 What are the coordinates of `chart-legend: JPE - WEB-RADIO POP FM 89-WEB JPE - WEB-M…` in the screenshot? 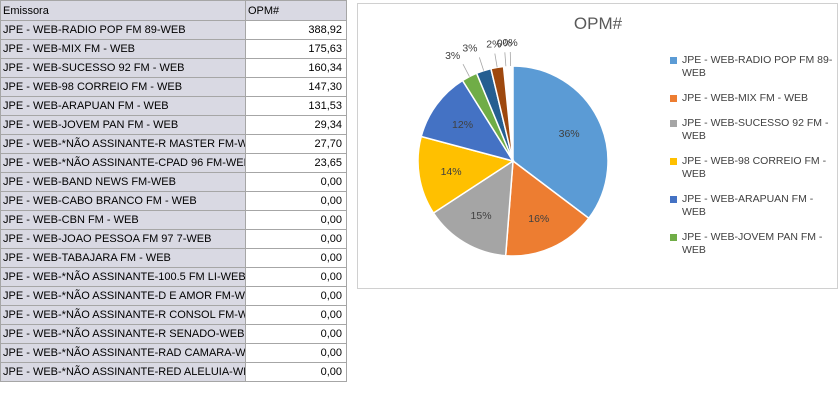 It's located at (752, 161).